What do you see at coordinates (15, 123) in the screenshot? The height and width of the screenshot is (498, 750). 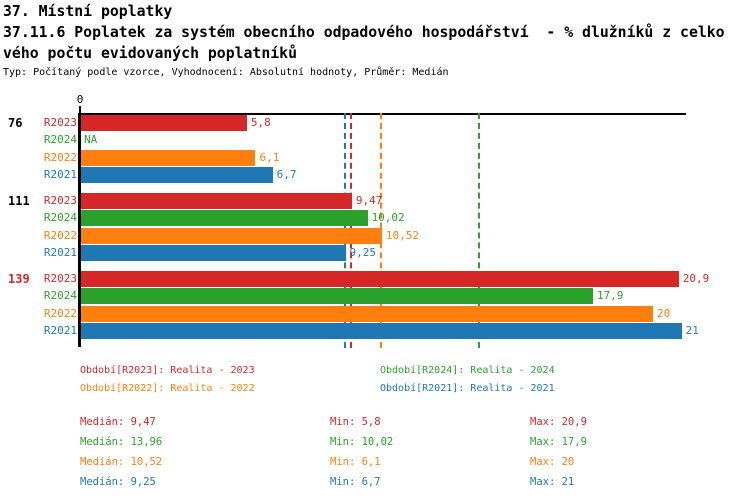 I see `group-label: 76` at bounding box center [15, 123].